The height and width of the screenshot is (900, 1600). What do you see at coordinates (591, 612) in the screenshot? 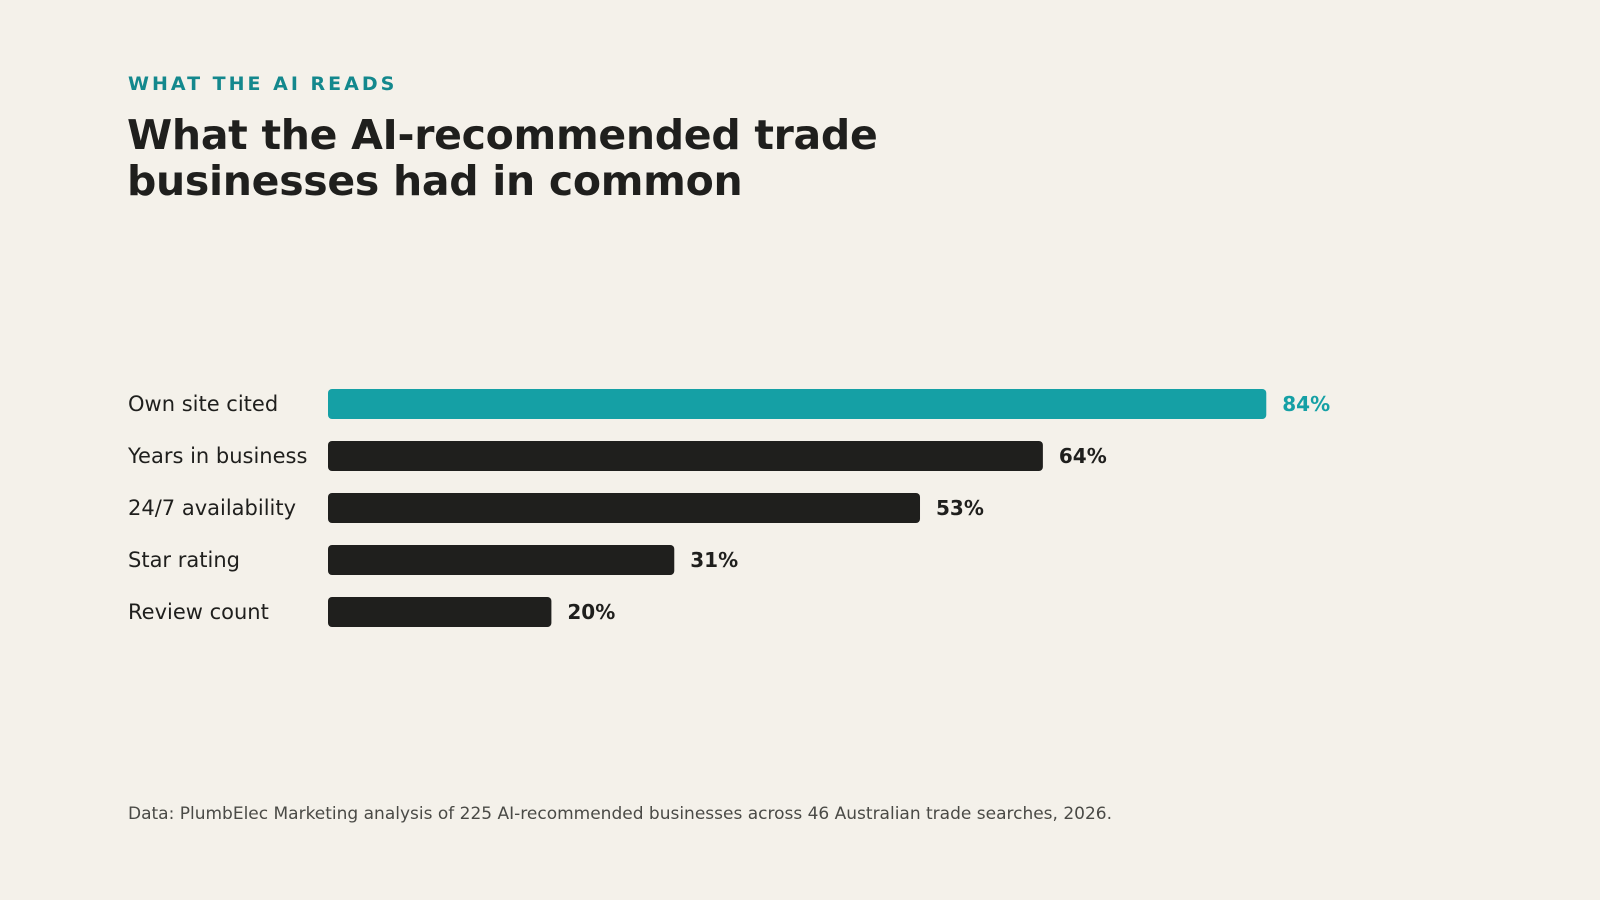
I see `value-label: 20%` at bounding box center [591, 612].